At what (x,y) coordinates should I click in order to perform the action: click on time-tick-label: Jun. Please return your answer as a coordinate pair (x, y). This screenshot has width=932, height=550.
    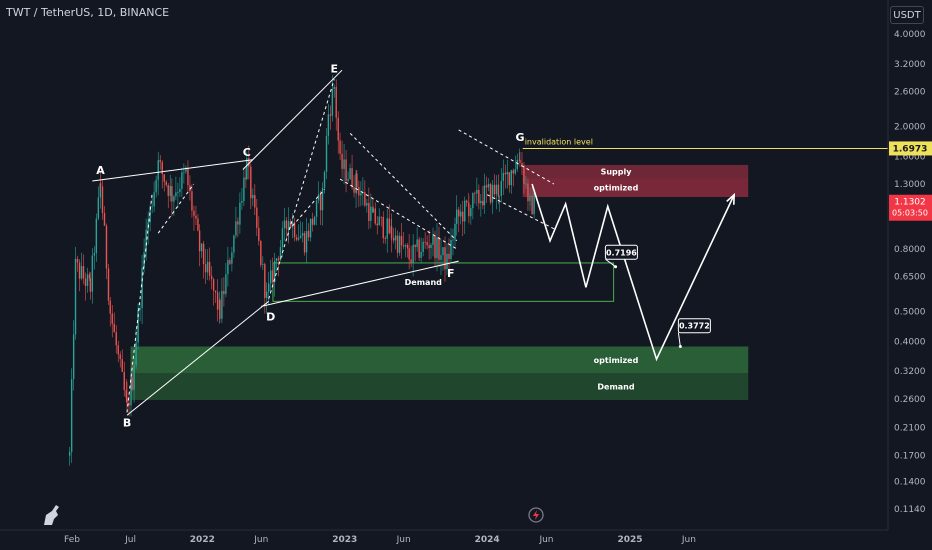
    Looking at the image, I should click on (260, 540).